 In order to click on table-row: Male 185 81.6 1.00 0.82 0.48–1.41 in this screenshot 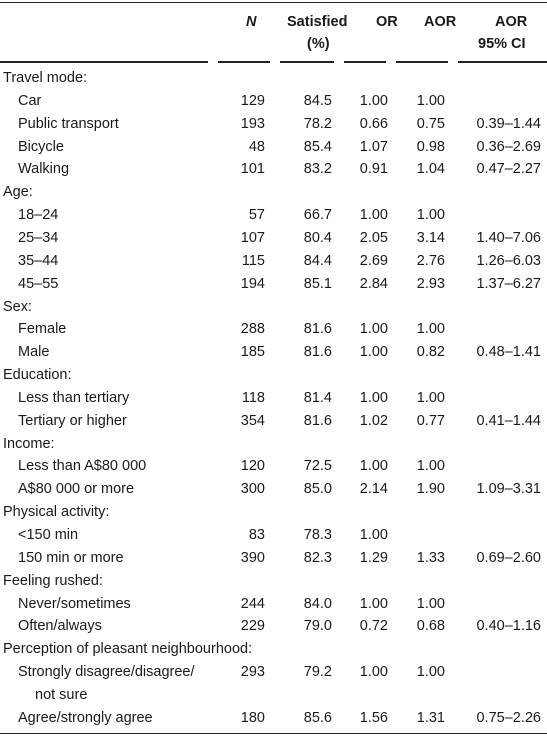, I will do `click(273, 352)`.